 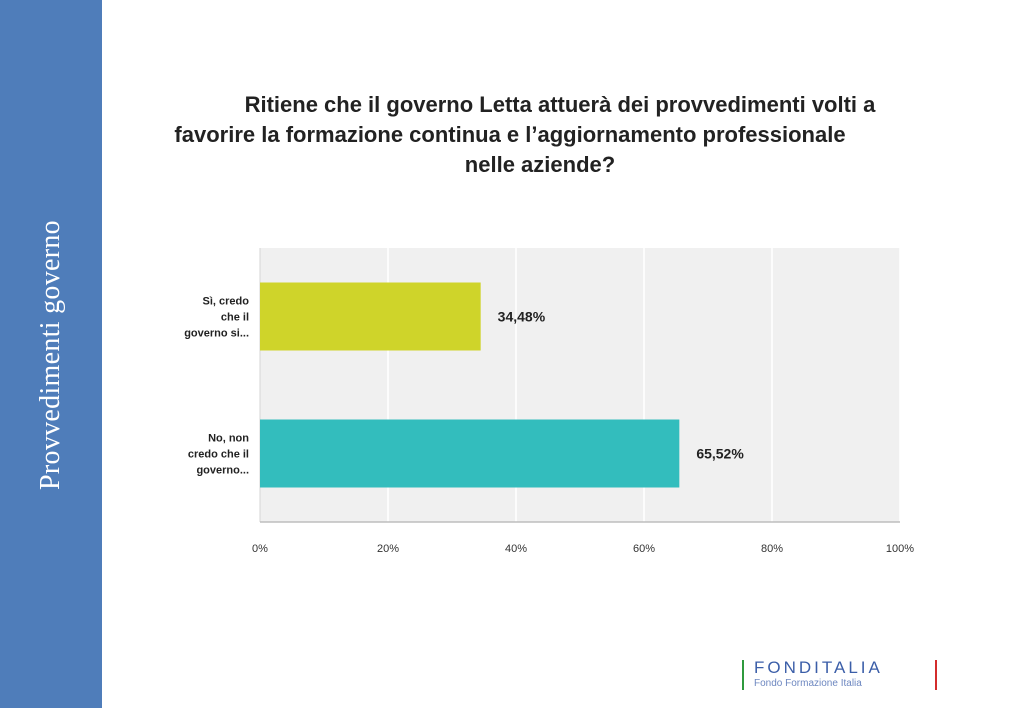 What do you see at coordinates (743, 675) in the screenshot?
I see `logo-green-bar` at bounding box center [743, 675].